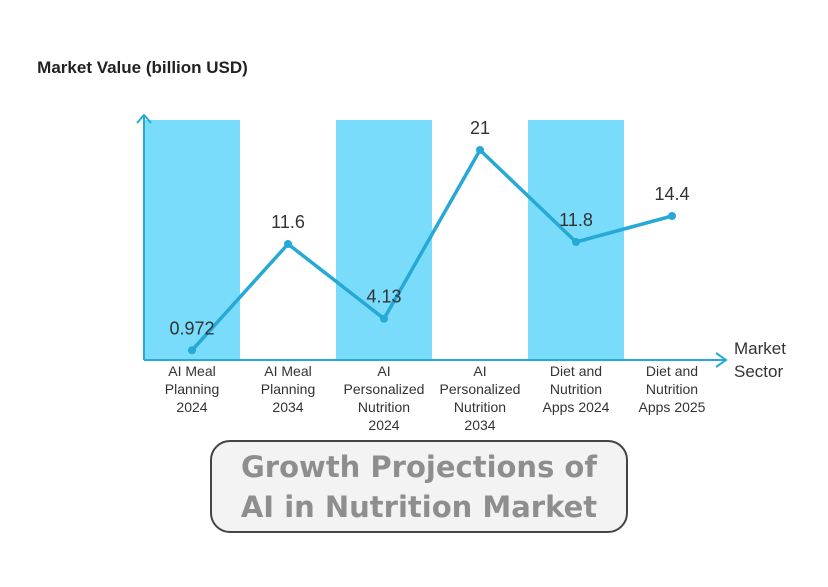  What do you see at coordinates (480, 398) in the screenshot?
I see `tick-label-3: AI Personalized Nutrition 2034` at bounding box center [480, 398].